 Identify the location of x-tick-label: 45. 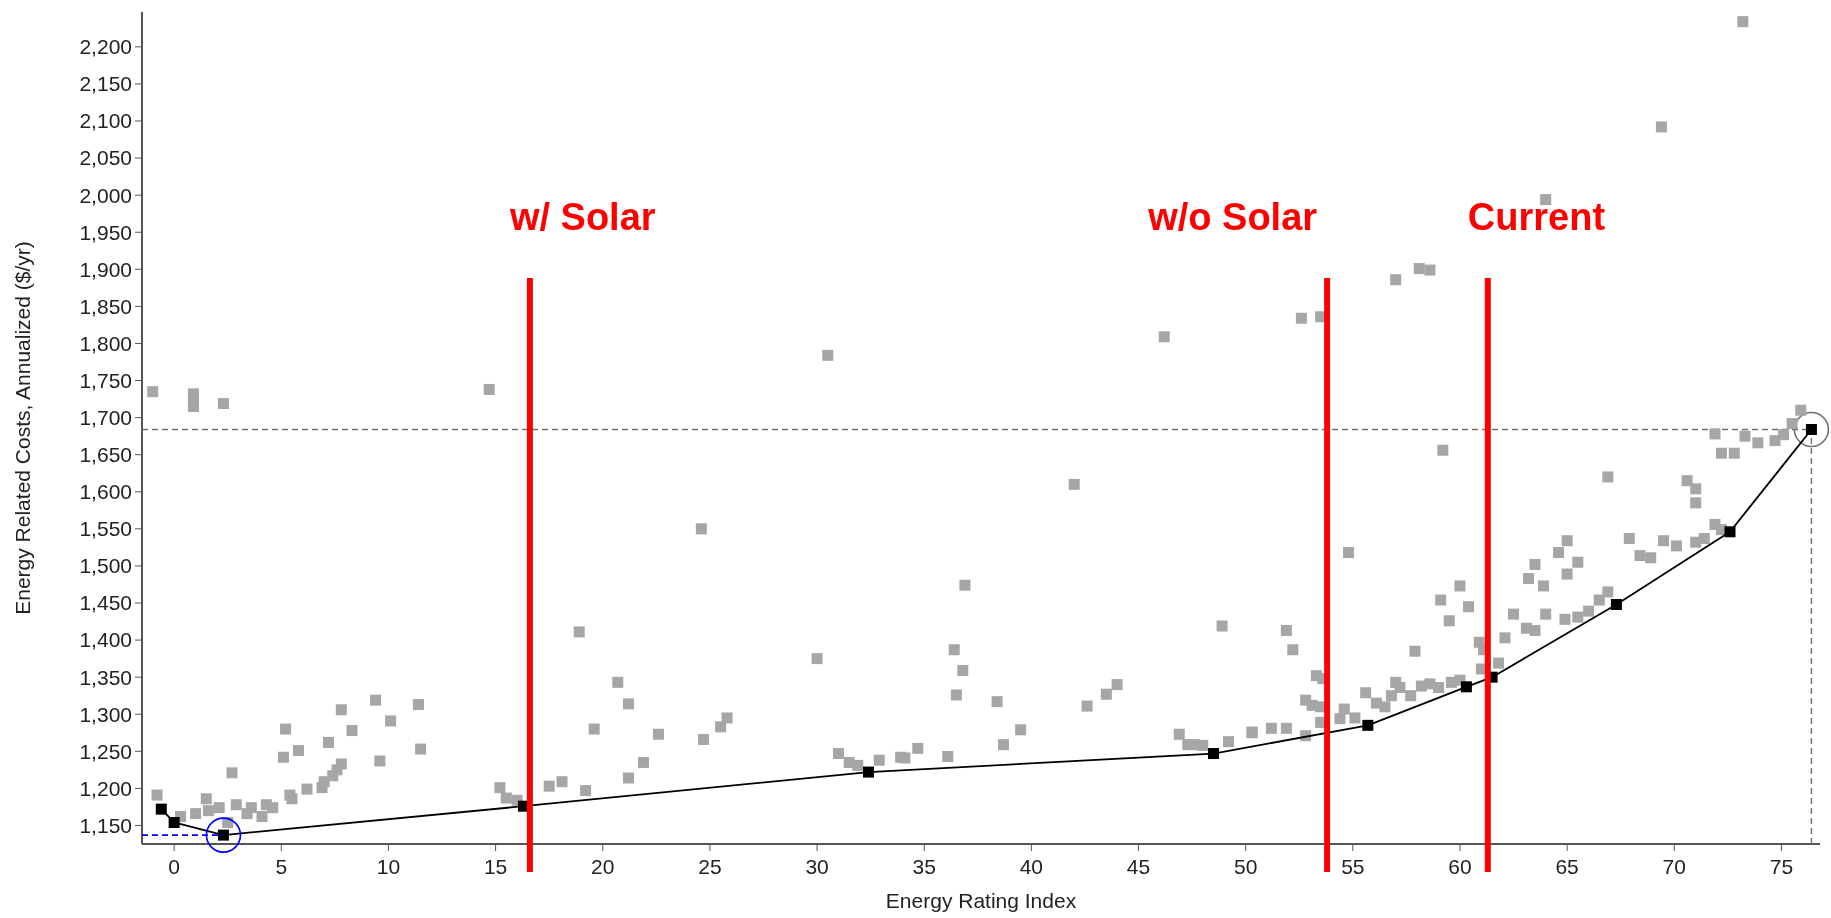
(1138, 866).